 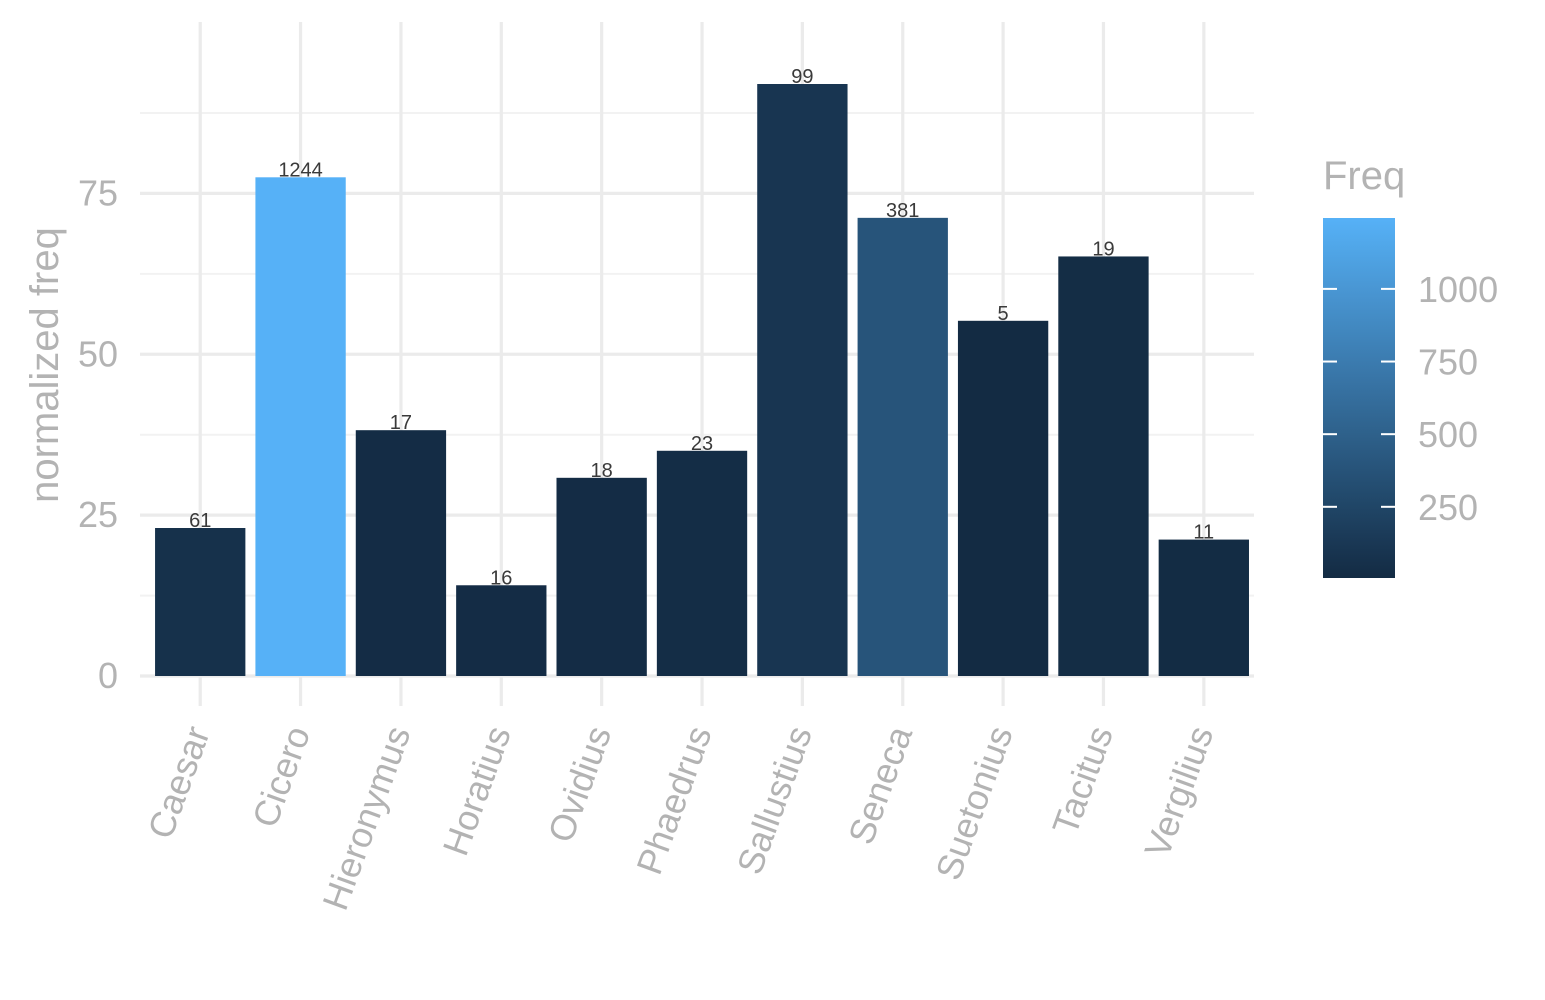 What do you see at coordinates (476, 791) in the screenshot?
I see `x-tick-label: Horatius` at bounding box center [476, 791].